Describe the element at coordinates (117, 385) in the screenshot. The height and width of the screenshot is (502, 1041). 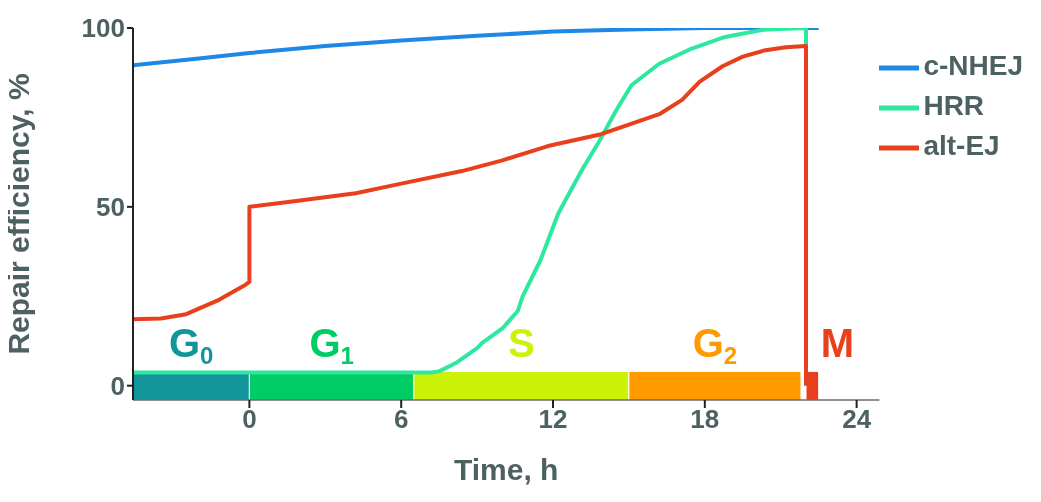
I see `y-tick-label: 0` at that location.